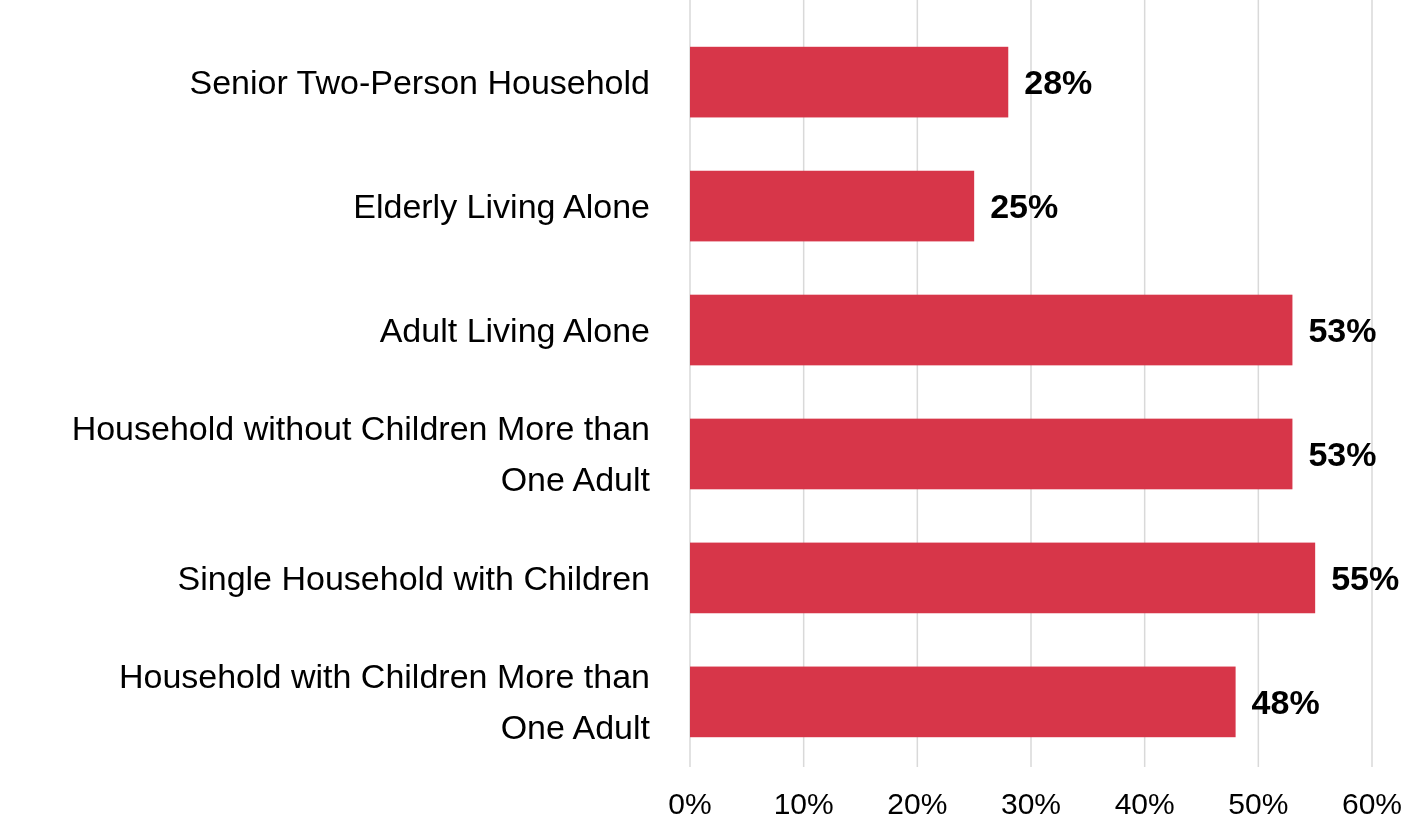  What do you see at coordinates (1372, 803) in the screenshot?
I see `x-tick-label: 60%` at bounding box center [1372, 803].